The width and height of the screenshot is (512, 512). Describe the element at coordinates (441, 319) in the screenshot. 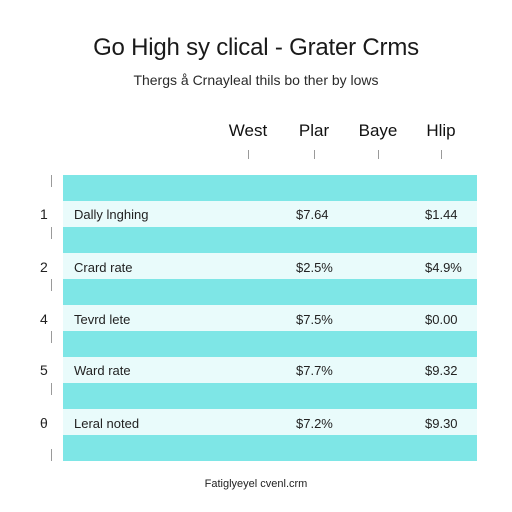

I see `row-value-secondary: $0.00` at that location.